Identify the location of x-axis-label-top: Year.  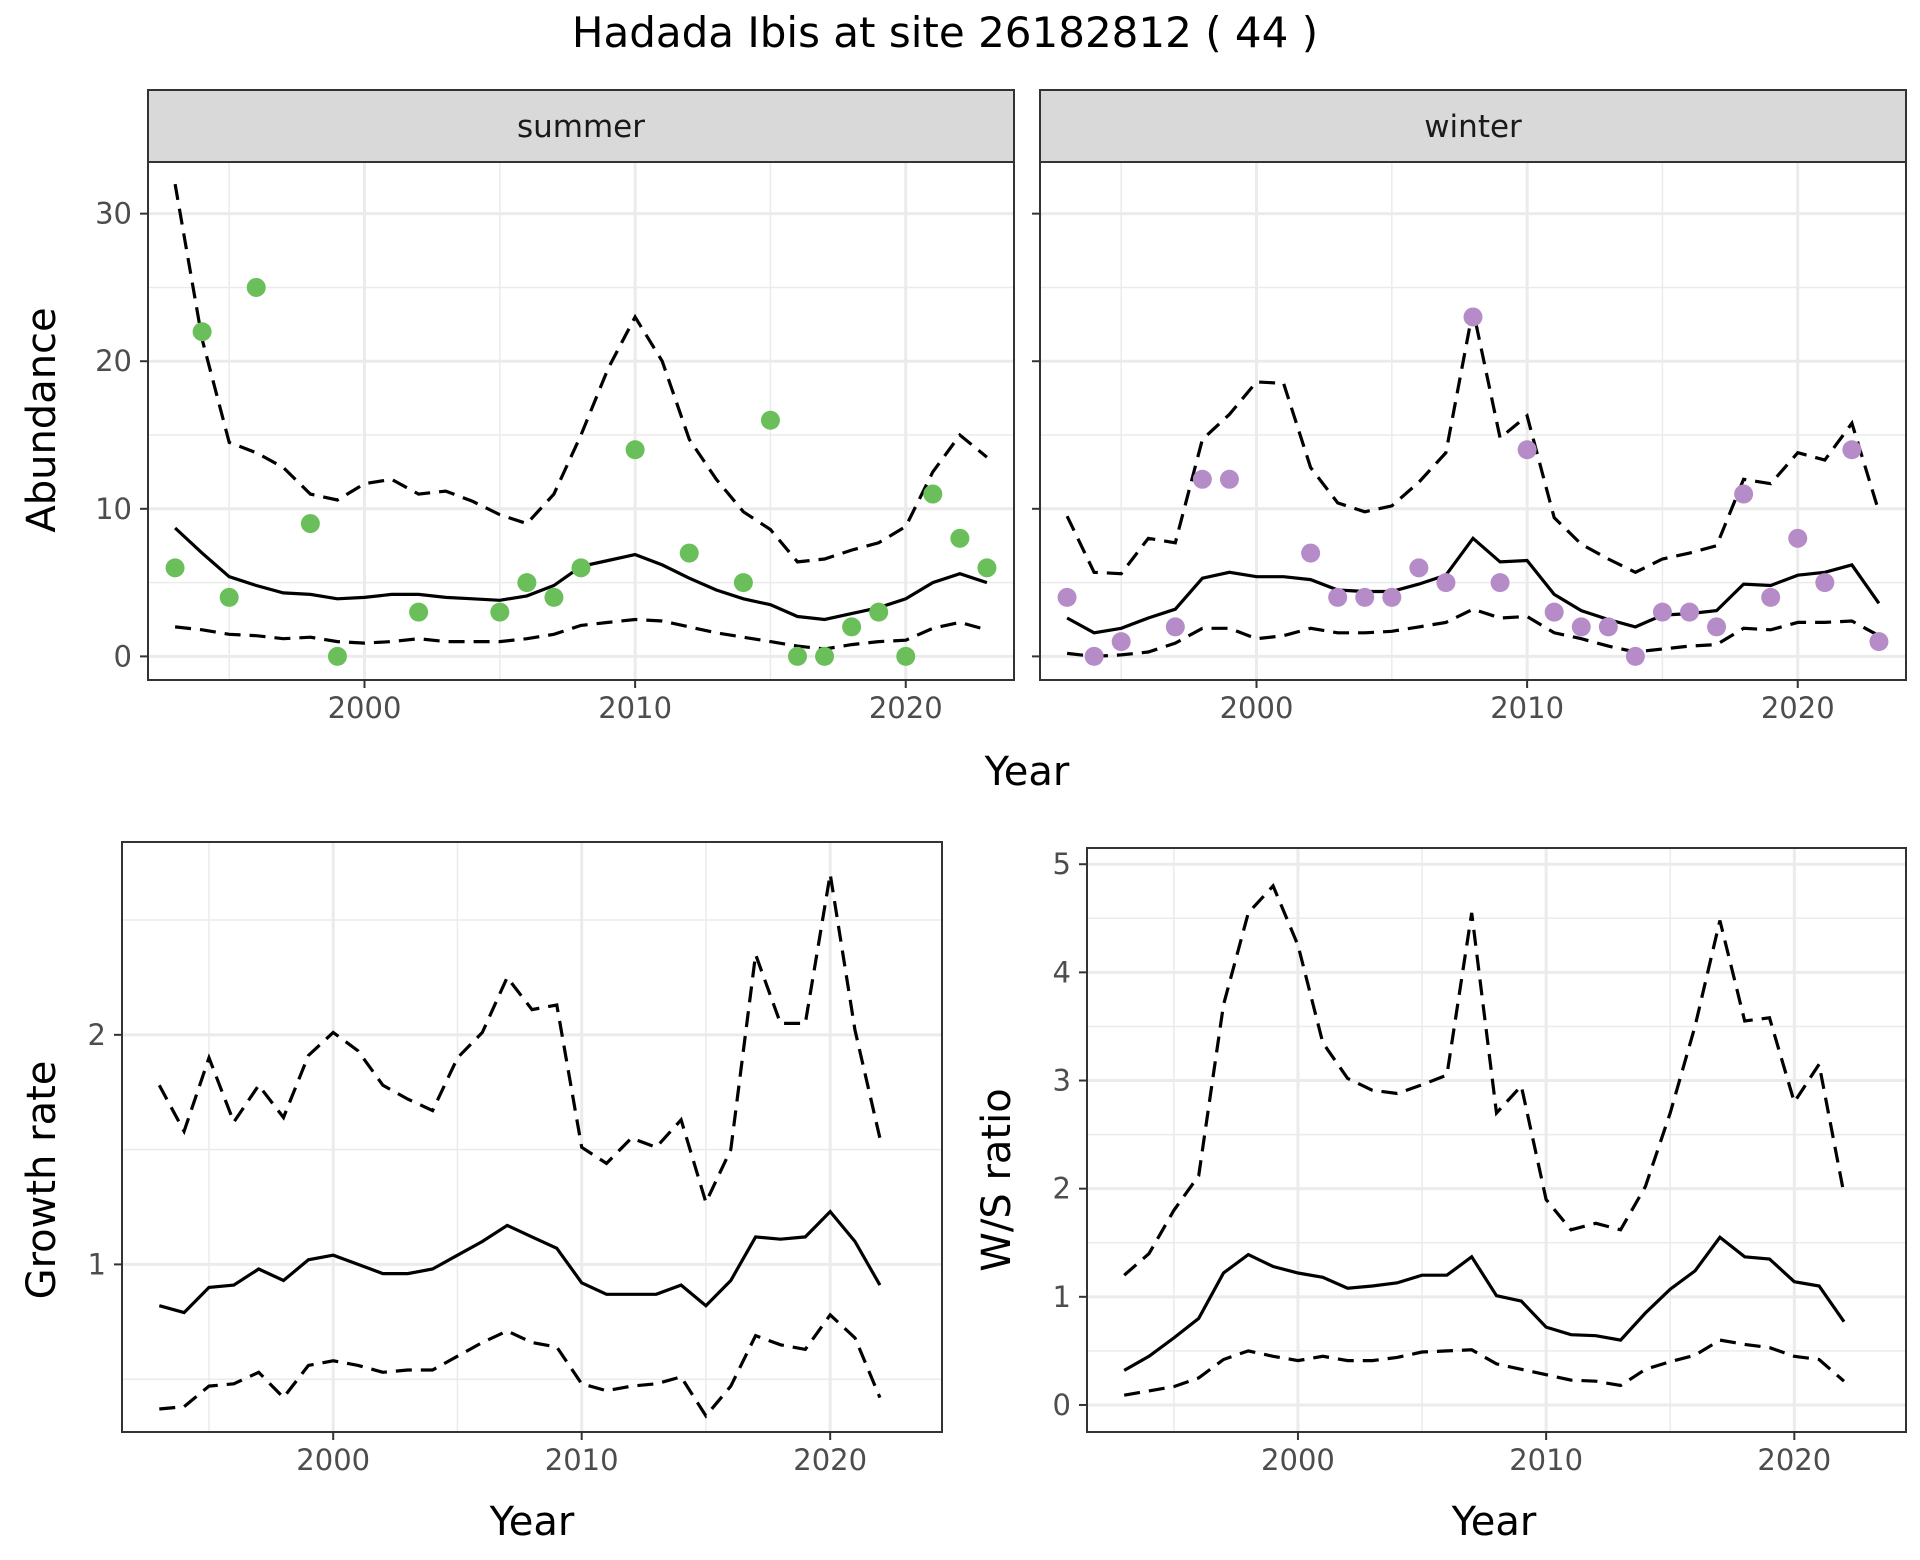
(1027, 772).